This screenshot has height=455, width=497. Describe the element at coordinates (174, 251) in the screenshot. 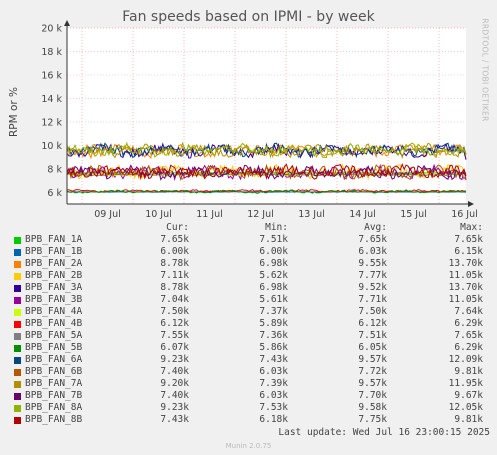

I see `legend-cur: 6.00k` at that location.